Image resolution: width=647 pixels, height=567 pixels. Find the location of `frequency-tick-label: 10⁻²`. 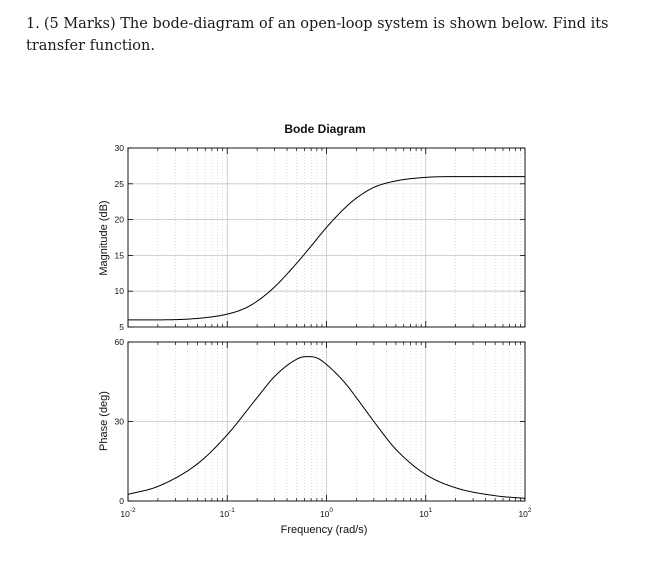

frequency-tick-label: 10⁻² is located at coordinates (128, 513).